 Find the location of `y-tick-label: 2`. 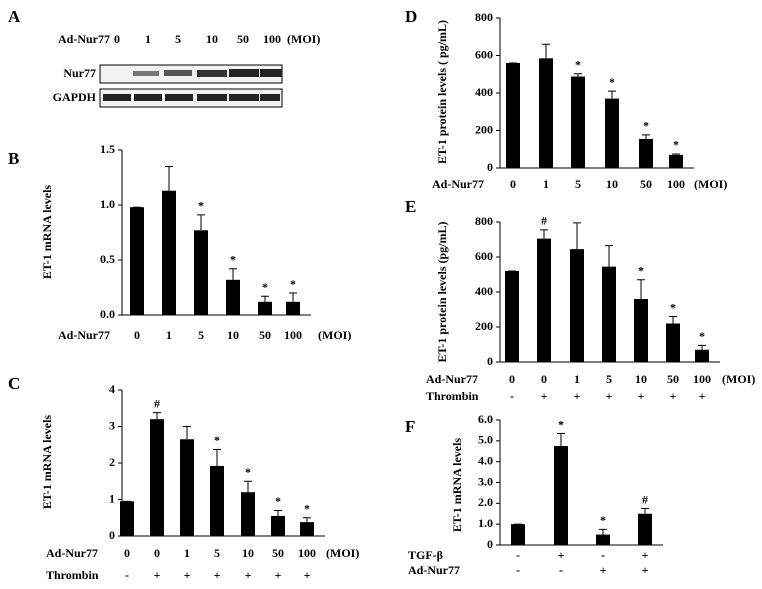

y-tick-label: 2 is located at coordinates (112, 462).